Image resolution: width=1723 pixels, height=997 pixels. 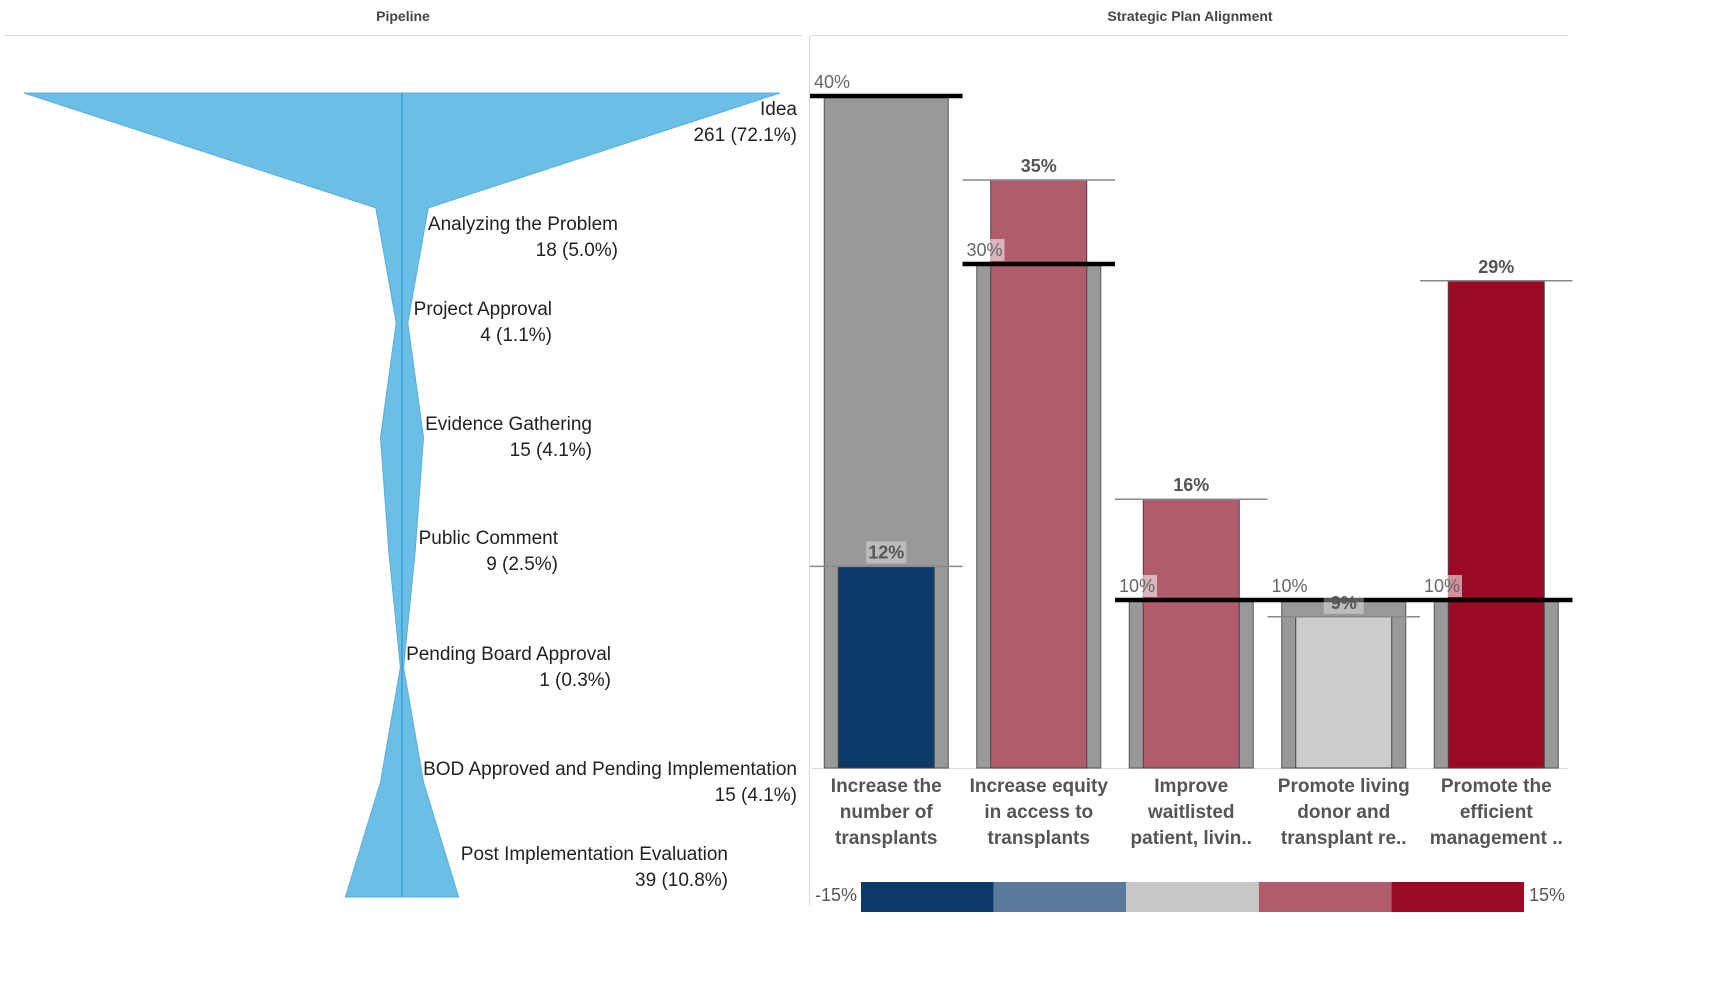 I want to click on category-label-line: management .., so click(x=1496, y=838).